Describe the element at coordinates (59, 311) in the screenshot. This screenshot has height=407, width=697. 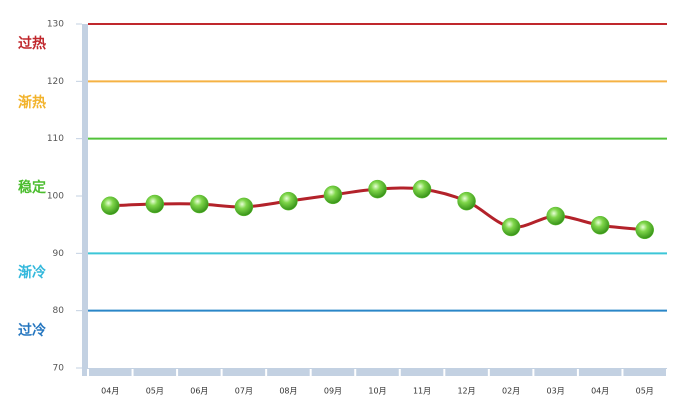
I see `y-tick-label: 80` at that location.